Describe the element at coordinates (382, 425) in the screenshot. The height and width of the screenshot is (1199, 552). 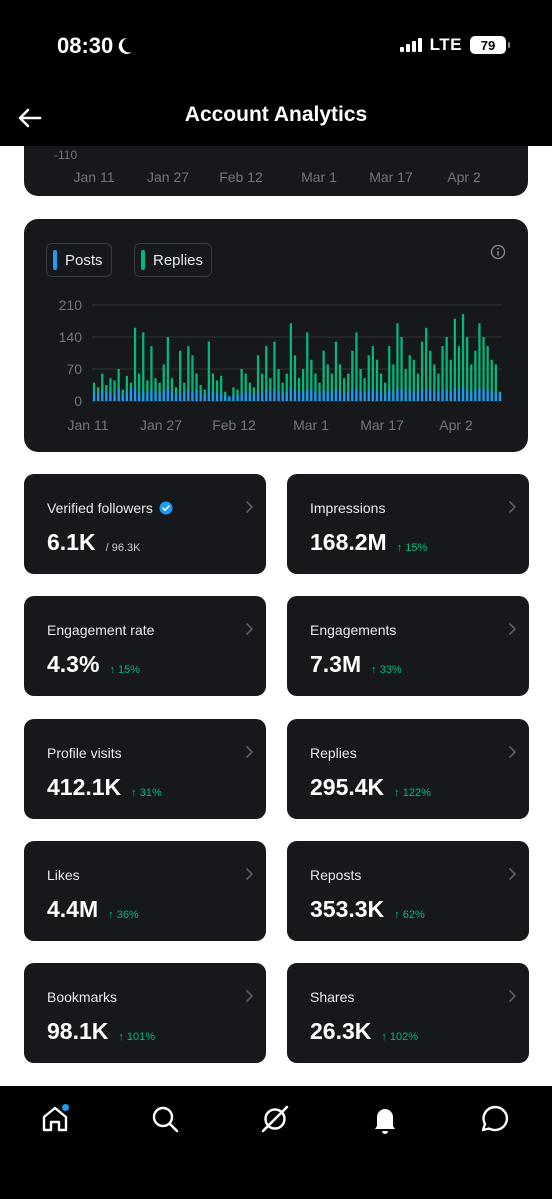
I see `x-tick-label: Mar 17` at that location.